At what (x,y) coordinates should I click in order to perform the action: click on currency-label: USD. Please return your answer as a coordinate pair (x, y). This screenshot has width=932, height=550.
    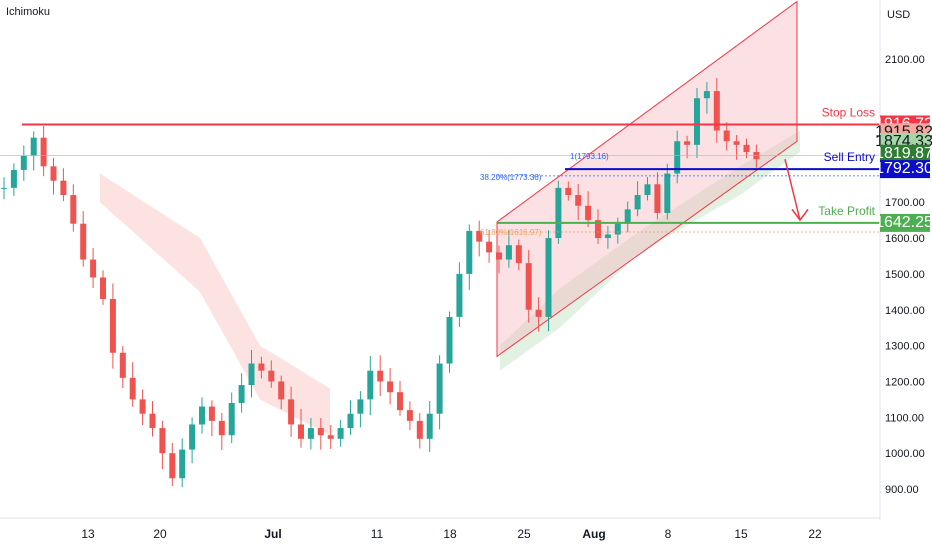
    Looking at the image, I should click on (898, 15).